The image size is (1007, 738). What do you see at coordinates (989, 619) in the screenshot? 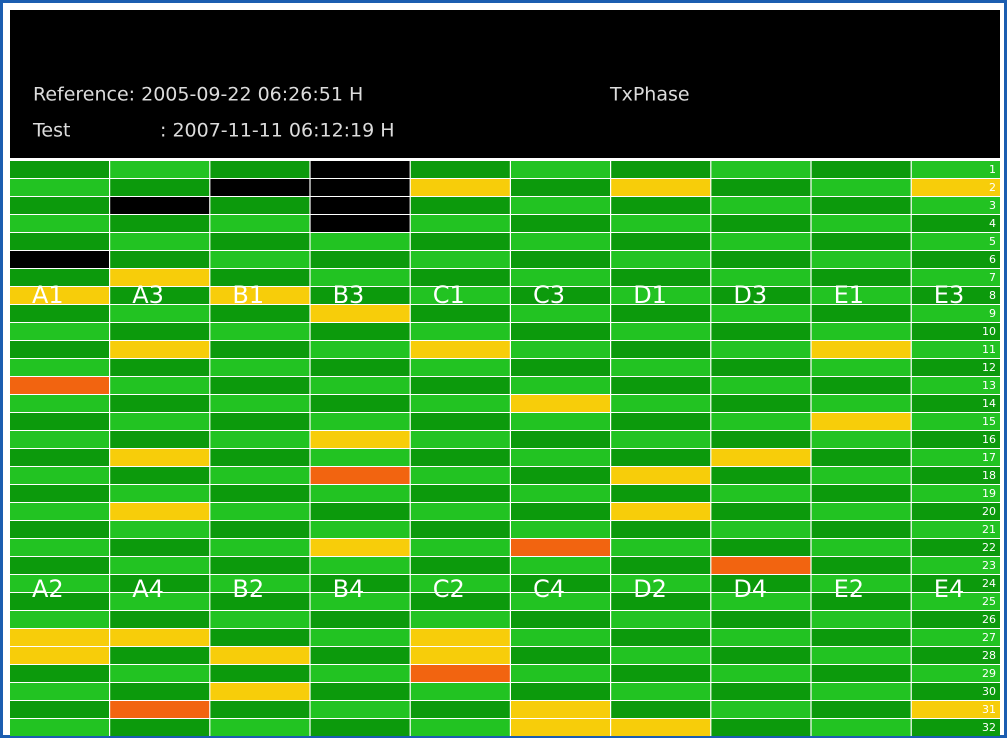
I see `row-number: 26` at bounding box center [989, 619].